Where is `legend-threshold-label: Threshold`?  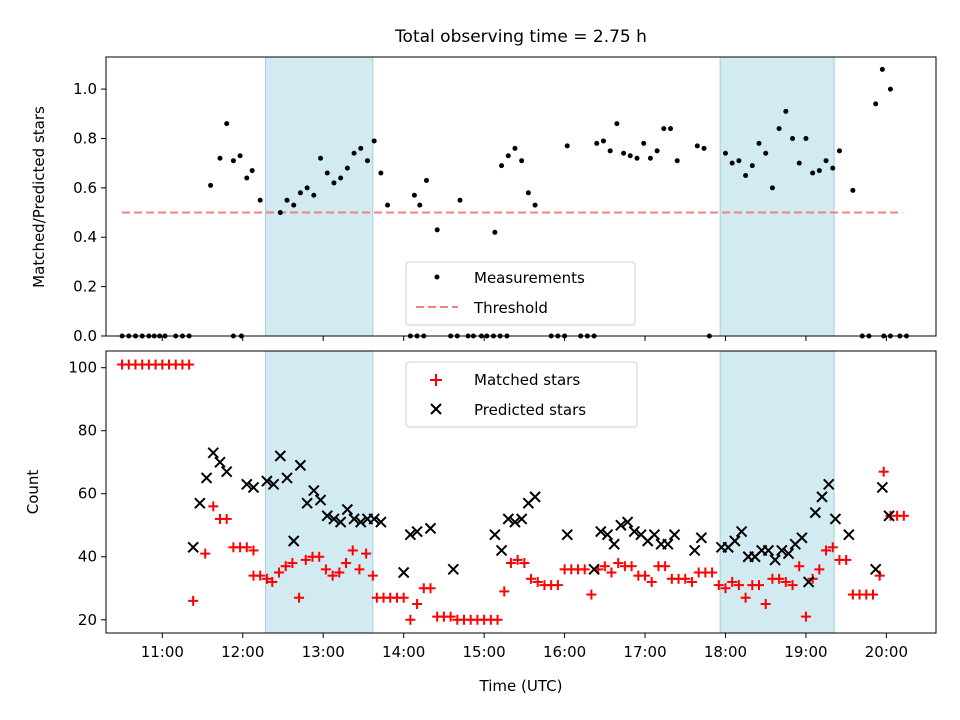
legend-threshold-label: Threshold is located at coordinates (510, 308).